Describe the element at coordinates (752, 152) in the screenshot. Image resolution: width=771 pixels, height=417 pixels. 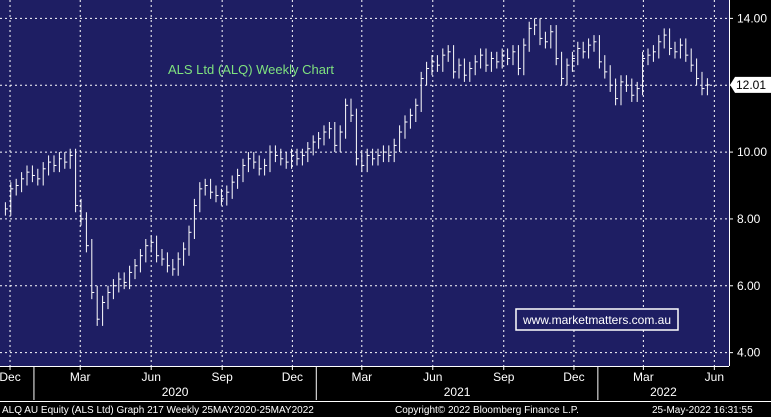
I see `y-tick-label: 10.00` at that location.